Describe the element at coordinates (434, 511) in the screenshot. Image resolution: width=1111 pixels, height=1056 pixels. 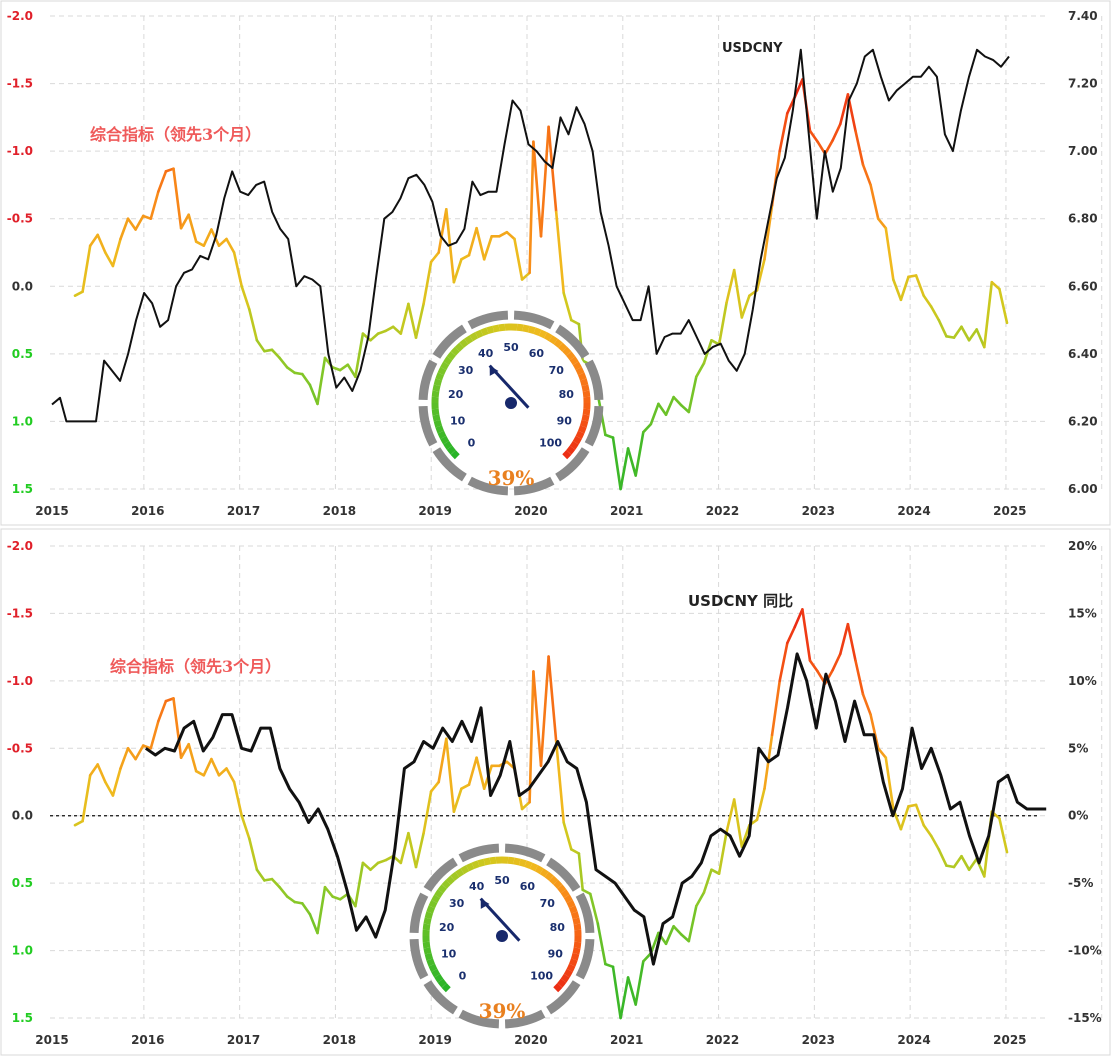
I see `x-tick-label: 2019` at that location.